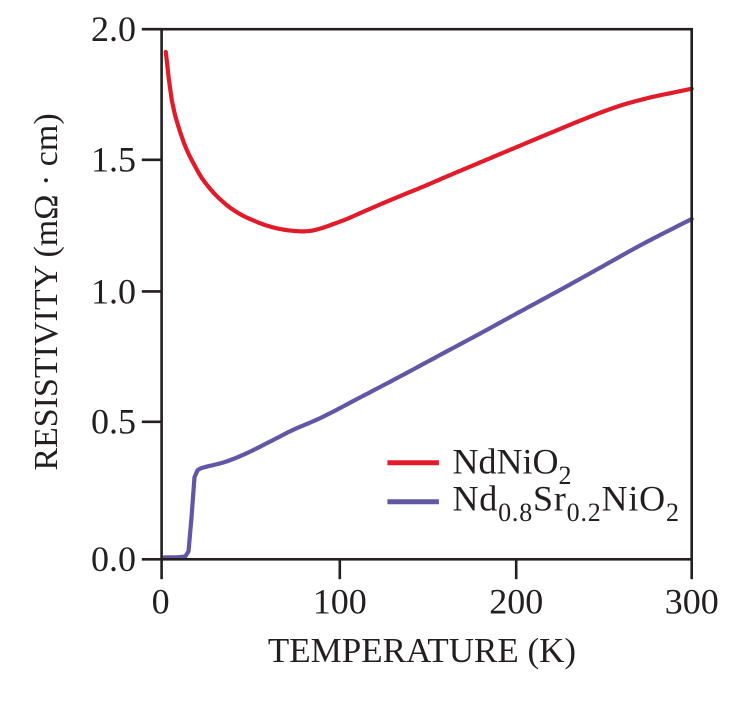 The height and width of the screenshot is (709, 733). Describe the element at coordinates (516, 602) in the screenshot. I see `svg-text: 200` at that location.